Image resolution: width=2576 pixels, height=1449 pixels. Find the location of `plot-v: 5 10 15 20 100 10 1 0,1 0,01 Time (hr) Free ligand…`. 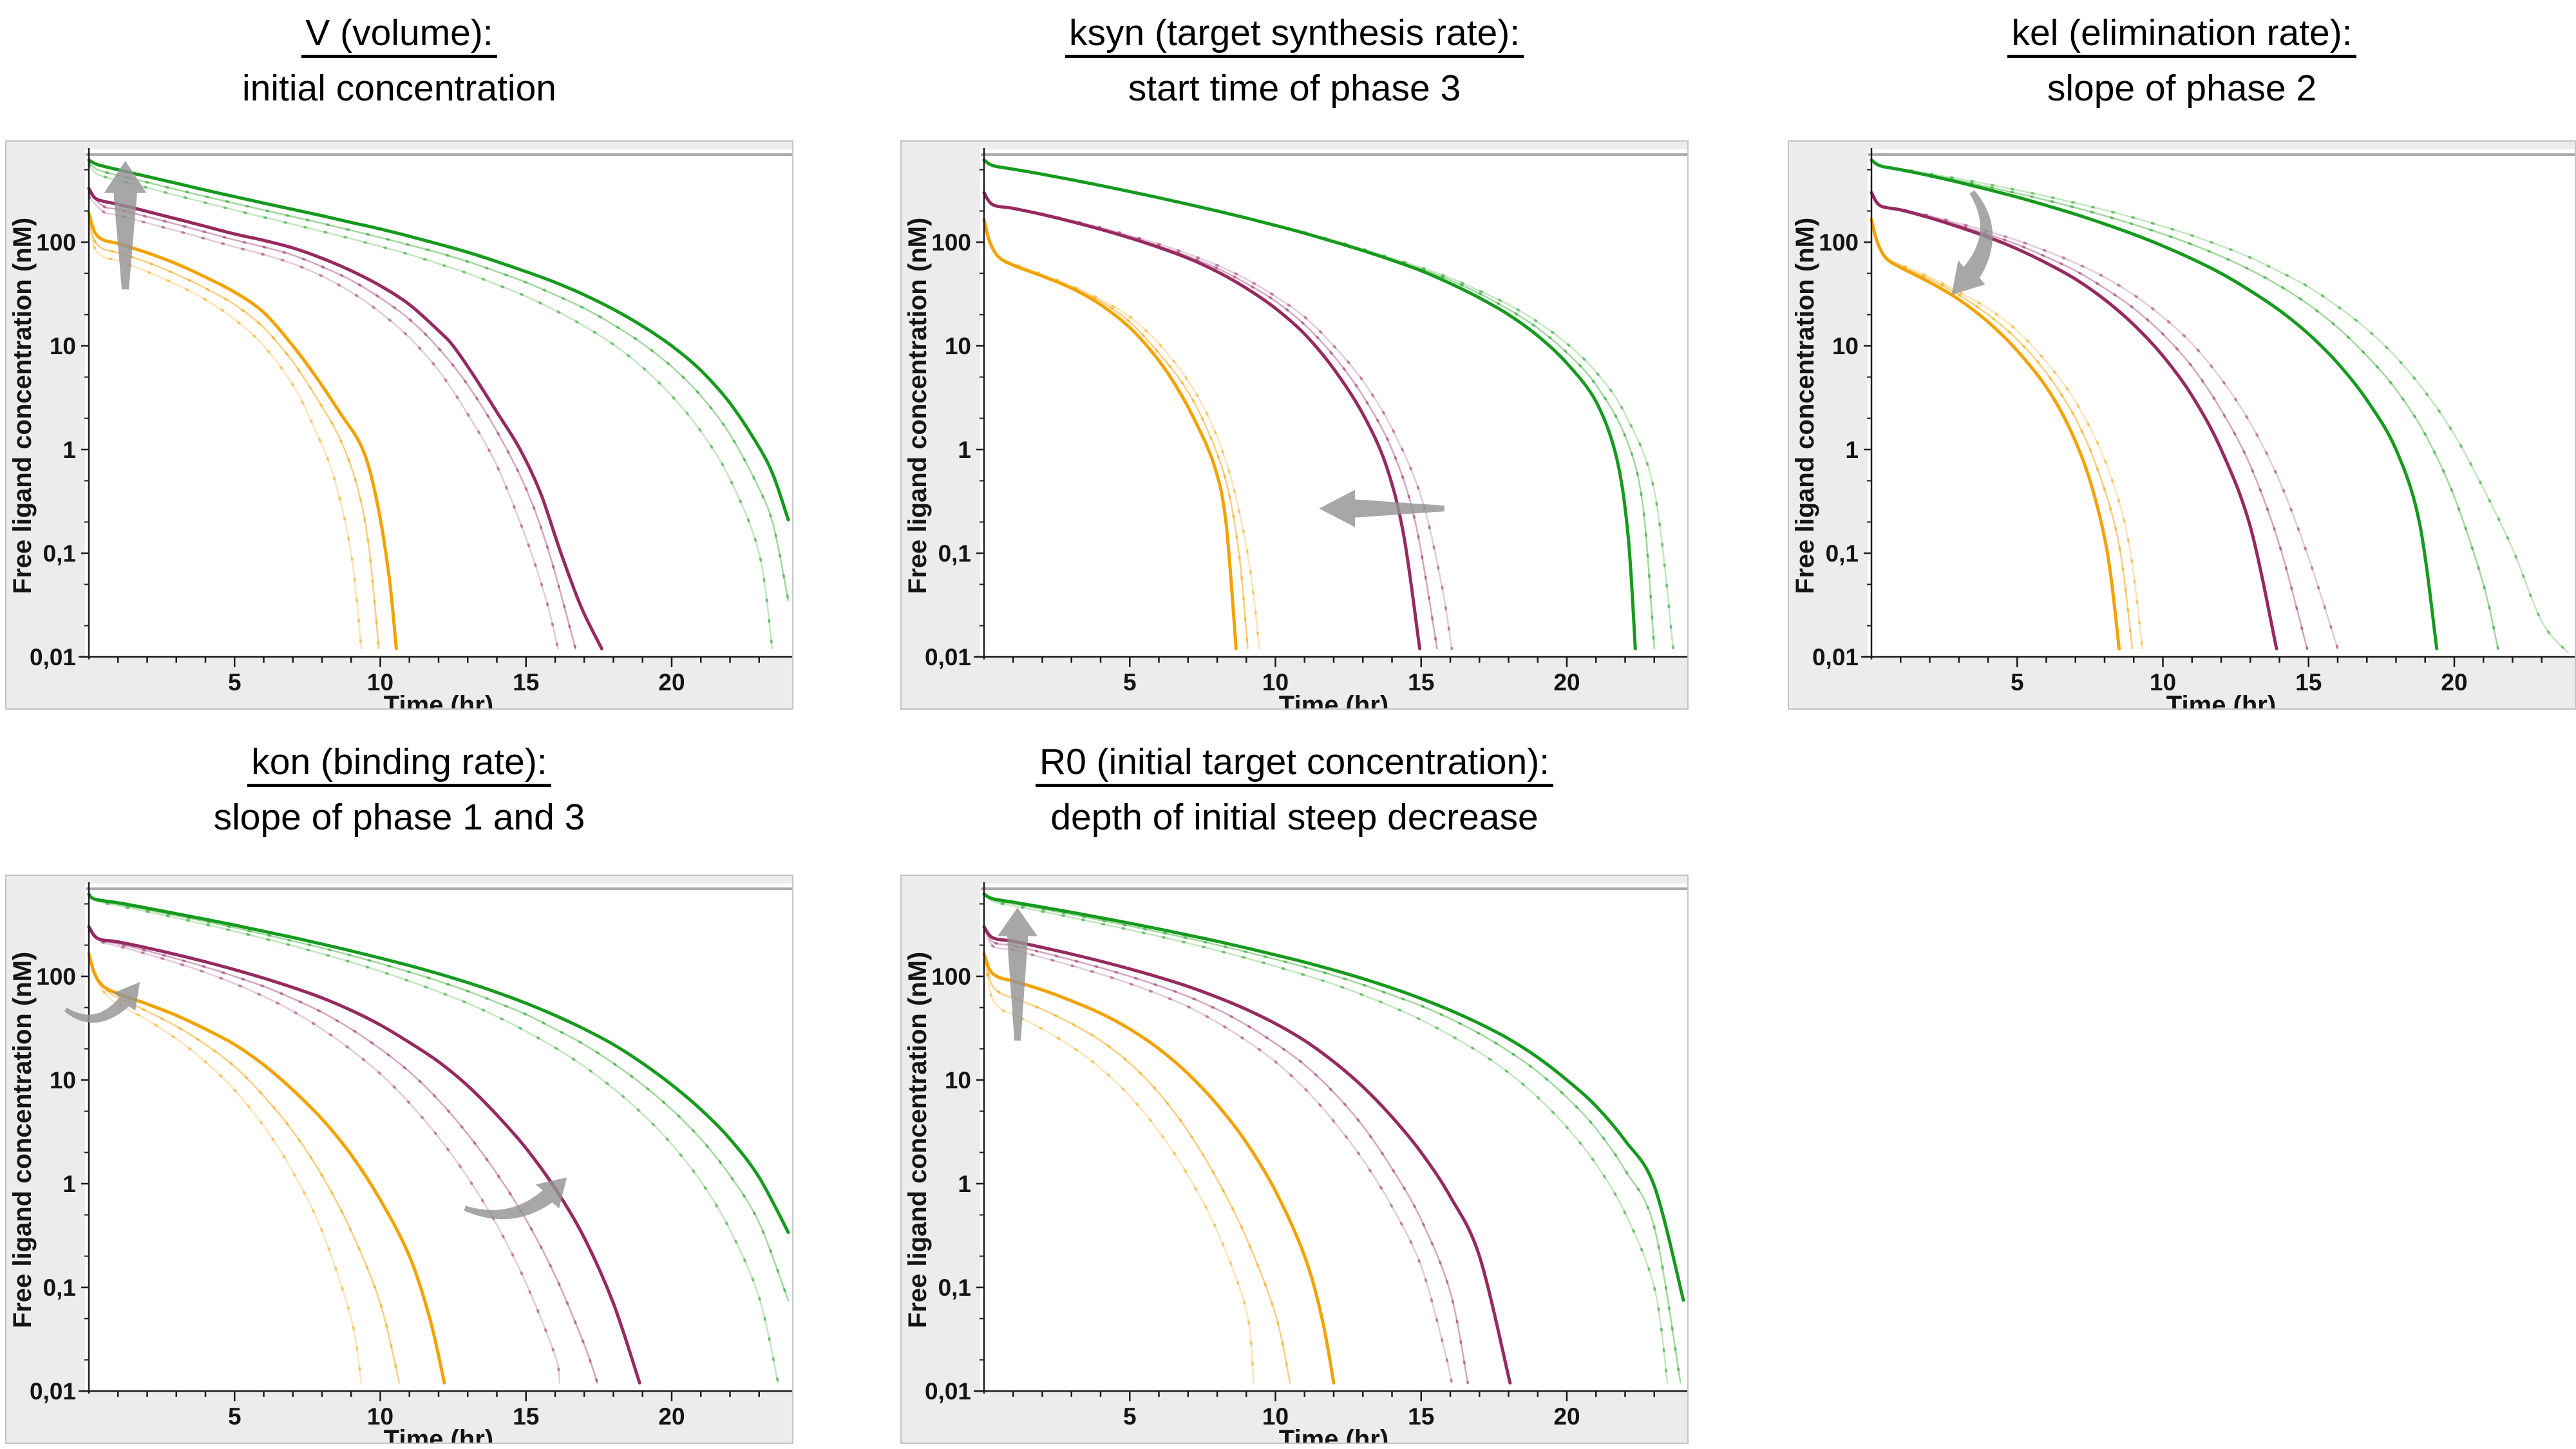

plot-v: 5 10 15 20 100 10 1 0,1 0,01 Time (hr) Free ligand… is located at coordinates (400, 428).